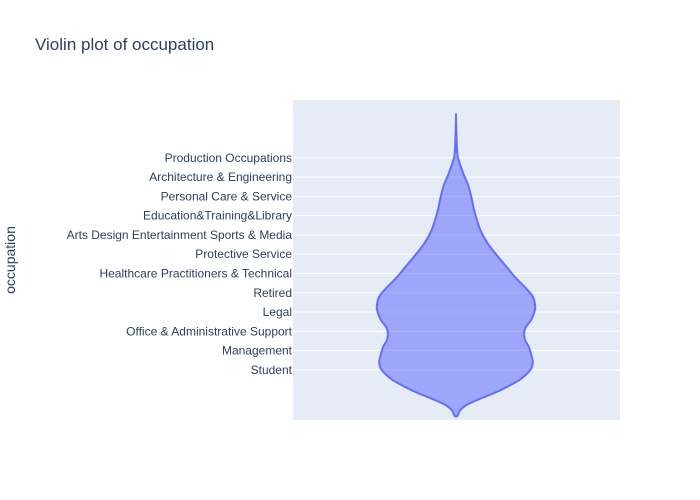 Image resolution: width=700 pixels, height=500 pixels. What do you see at coordinates (227, 196) in the screenshot?
I see `y-tick-label: Personal Care & Service` at bounding box center [227, 196].